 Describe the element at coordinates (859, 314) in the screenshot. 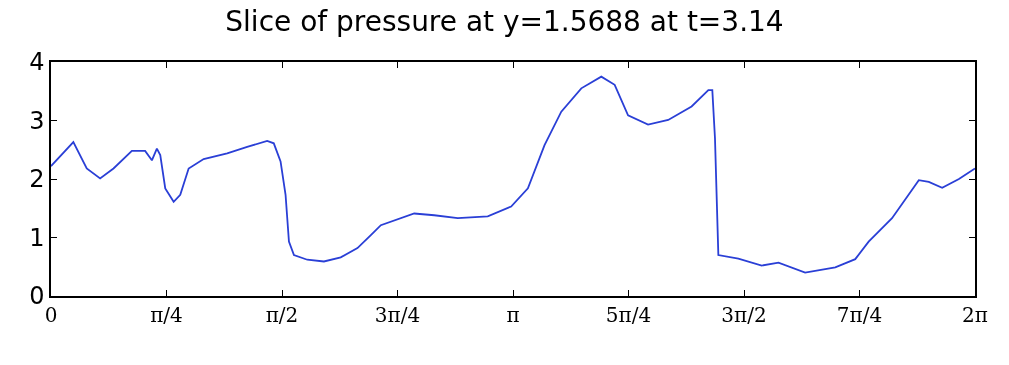

I see `x-tick-label: 7π/4` at that location.